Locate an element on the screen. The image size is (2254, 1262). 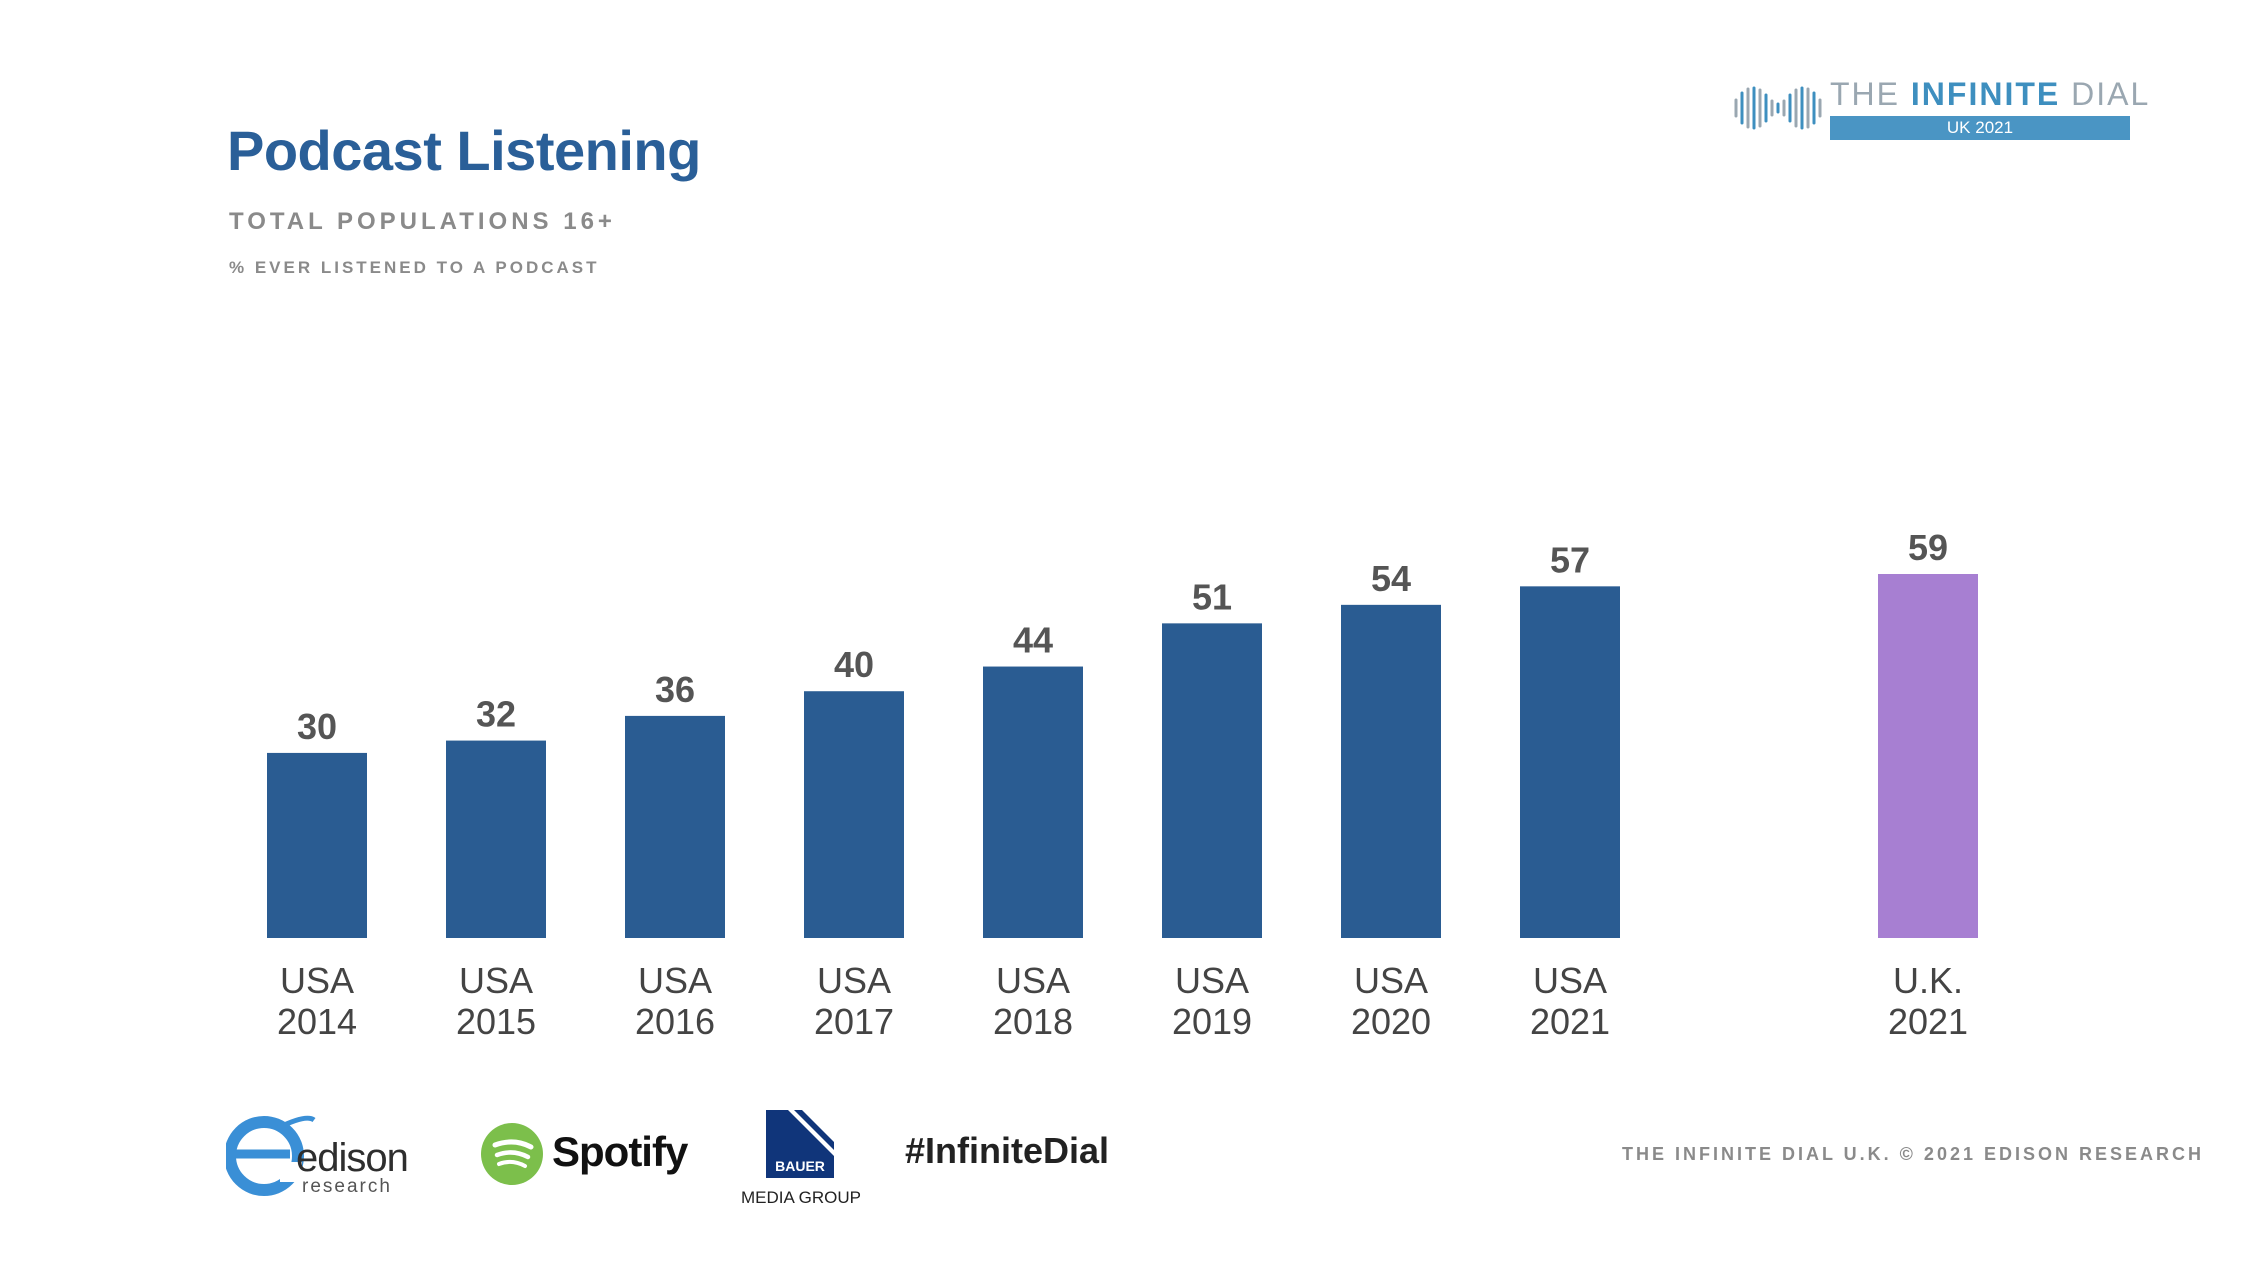
bar-usa-2014 is located at coordinates (317, 845).